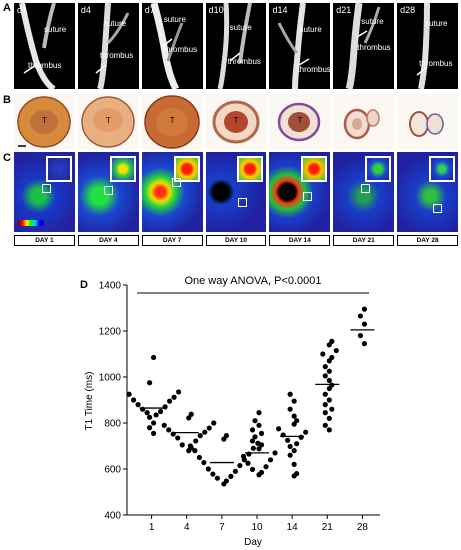  I want to click on frame-day-label: d10, so click(216, 10).